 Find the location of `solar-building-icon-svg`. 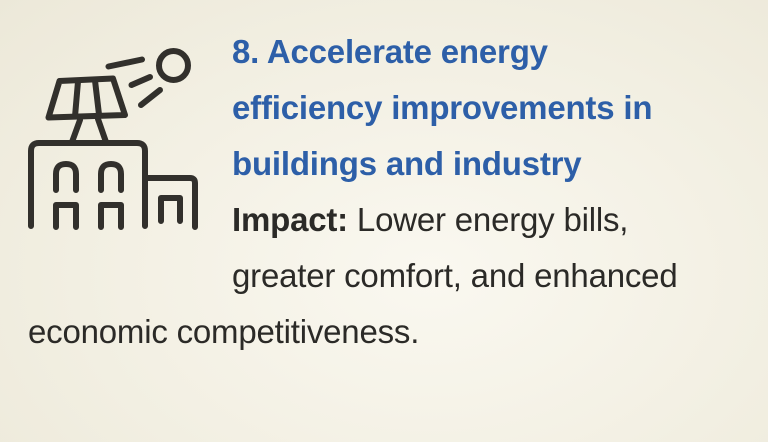

solar-building-icon-svg is located at coordinates (113, 139).